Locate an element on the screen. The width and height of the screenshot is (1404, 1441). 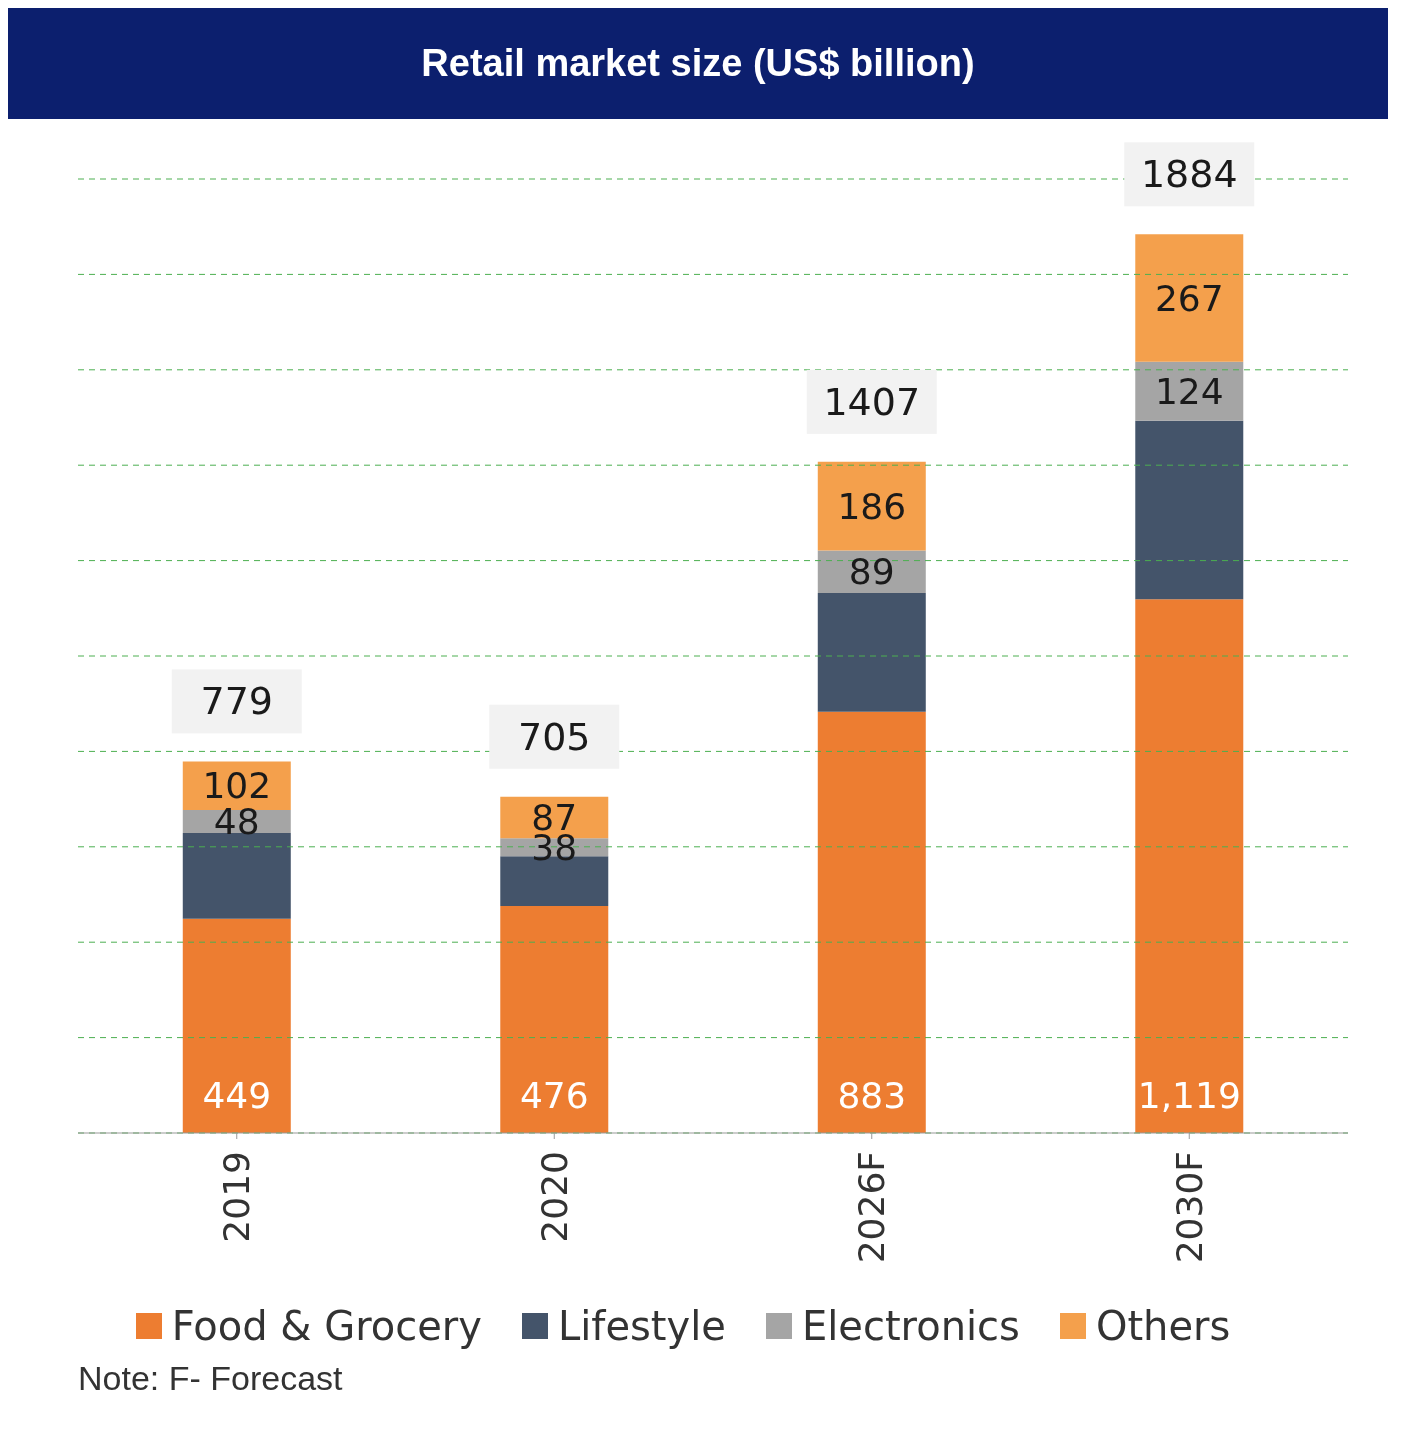
total-label: 779 is located at coordinates (237, 701).